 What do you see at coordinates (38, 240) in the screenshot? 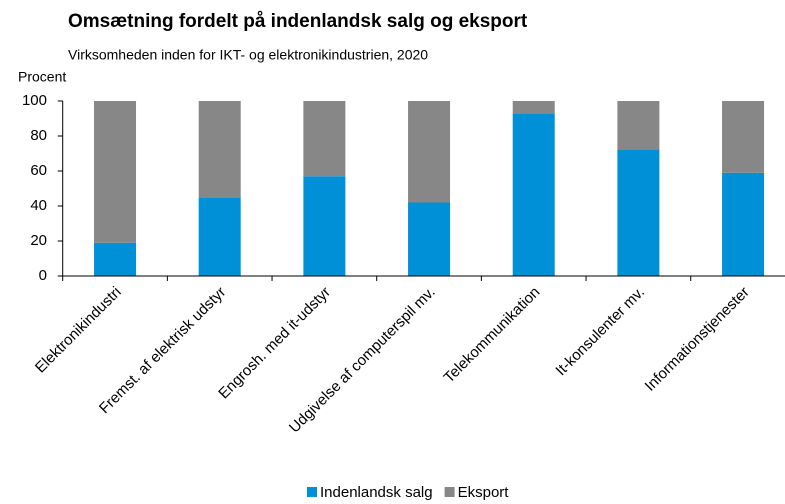
I see `y-tick-label: 20` at bounding box center [38, 240].